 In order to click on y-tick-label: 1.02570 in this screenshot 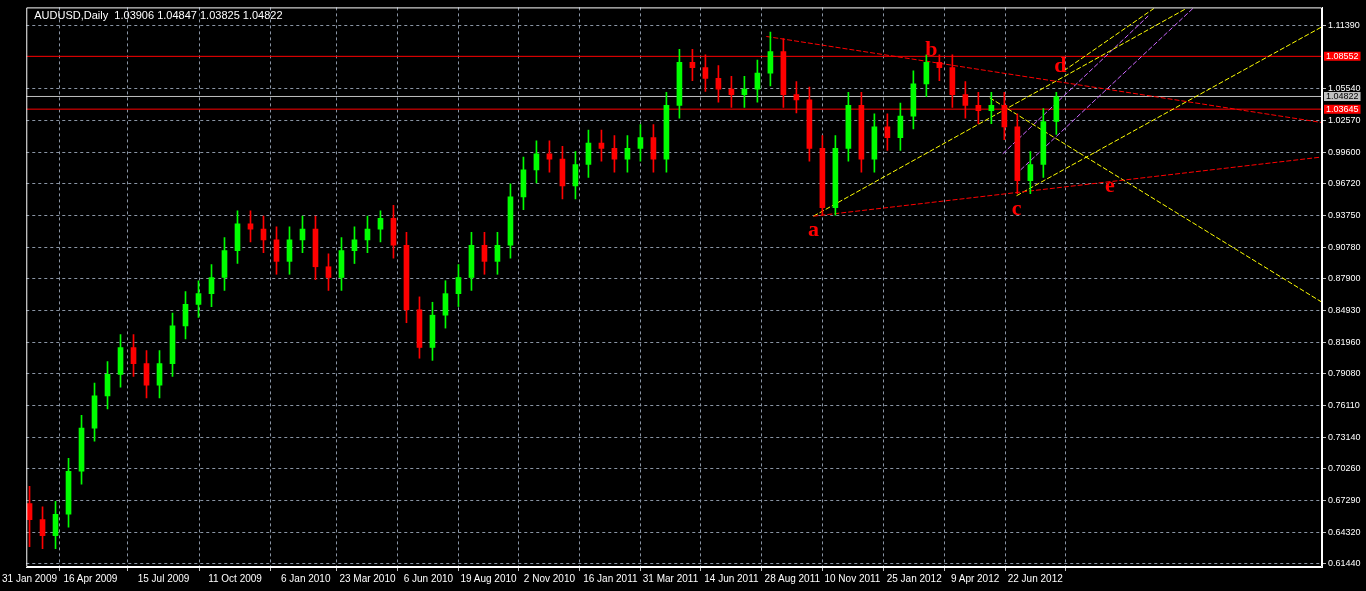, I will do `click(1344, 120)`.